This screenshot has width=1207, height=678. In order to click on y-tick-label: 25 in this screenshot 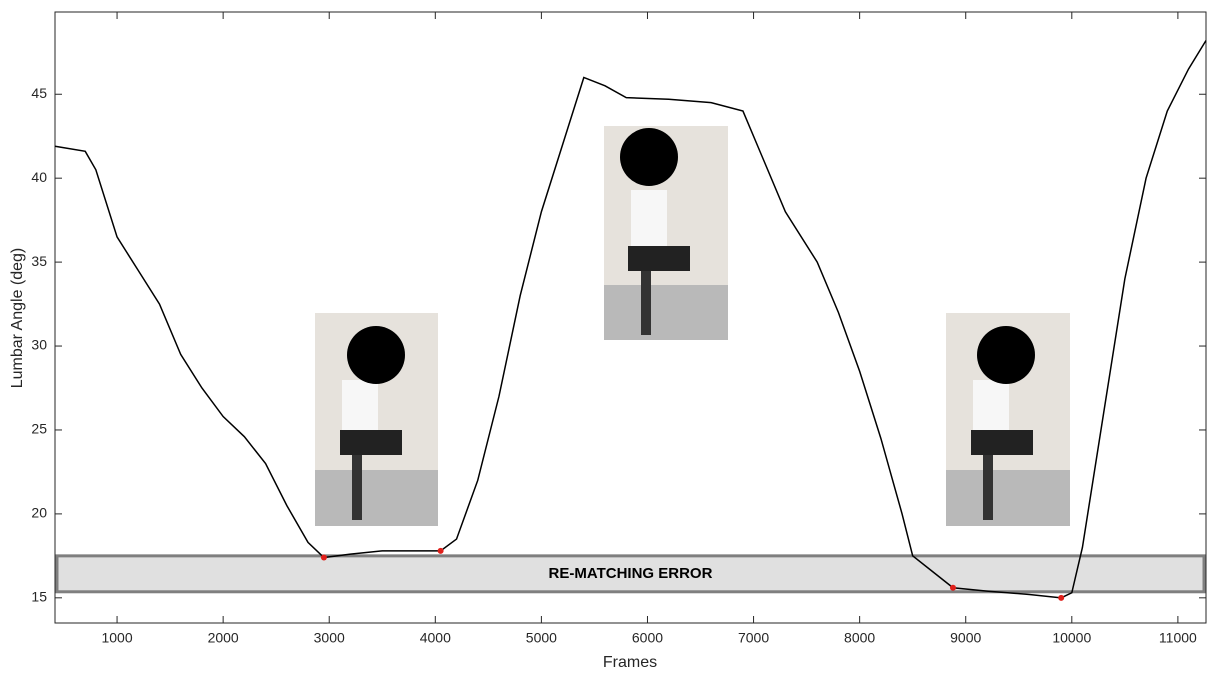, I will do `click(39, 429)`.